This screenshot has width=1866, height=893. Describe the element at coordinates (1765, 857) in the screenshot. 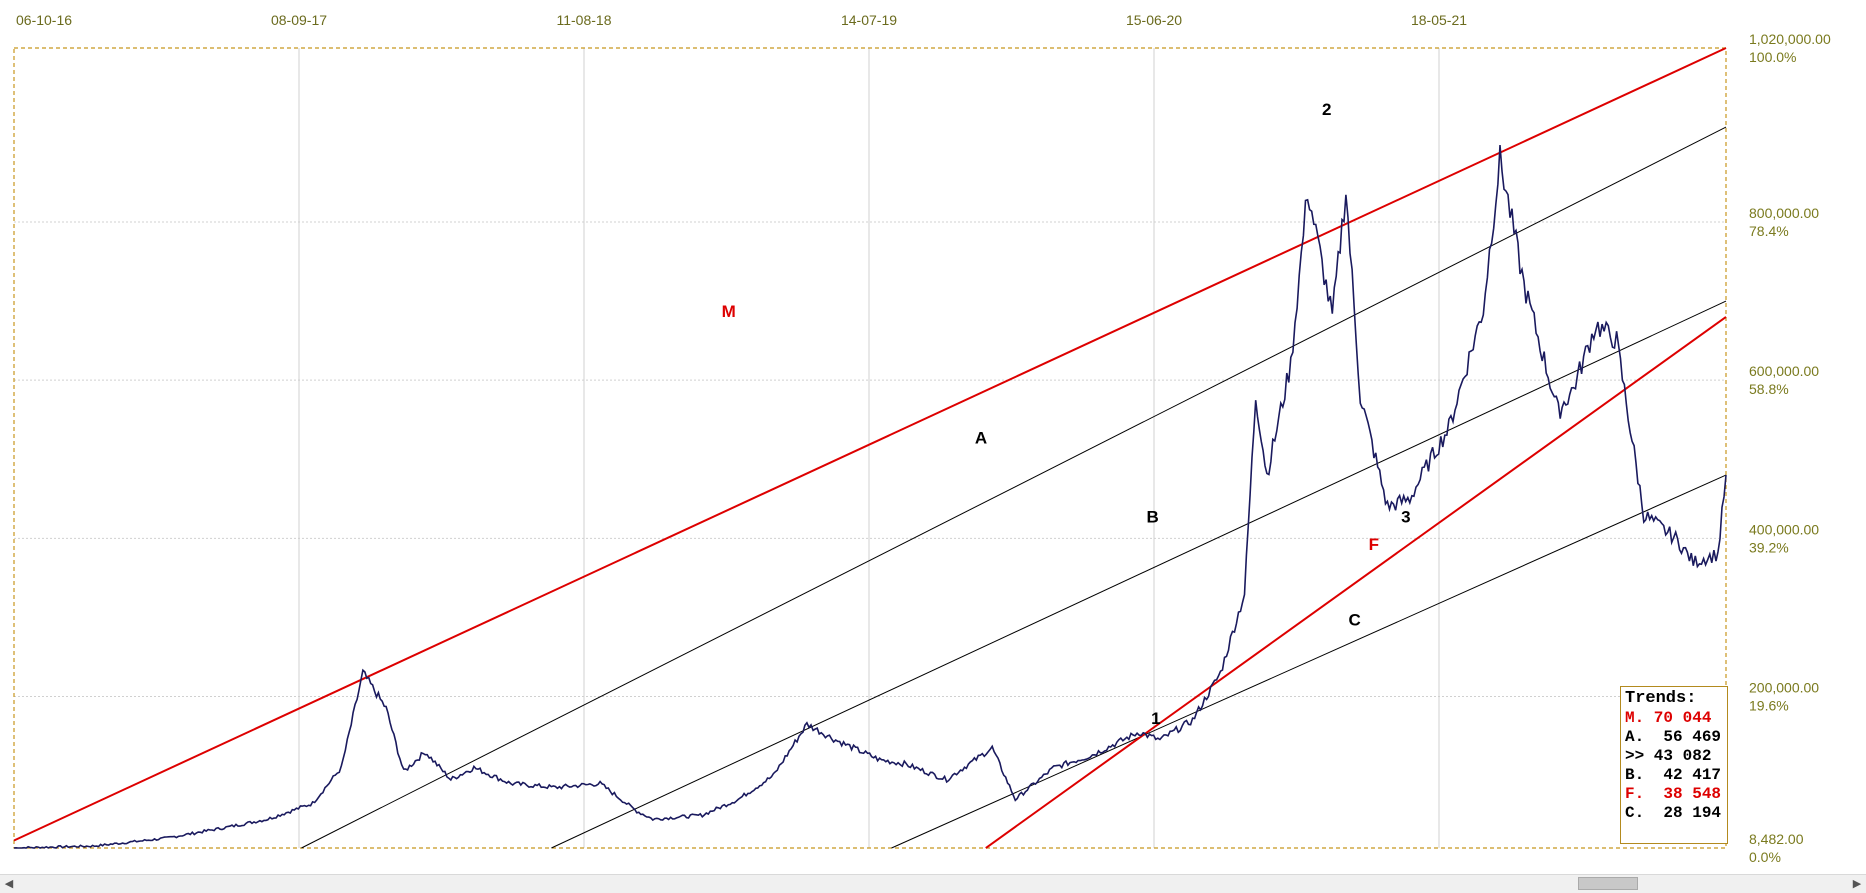

I see `y-percent-label: 0.0%` at that location.